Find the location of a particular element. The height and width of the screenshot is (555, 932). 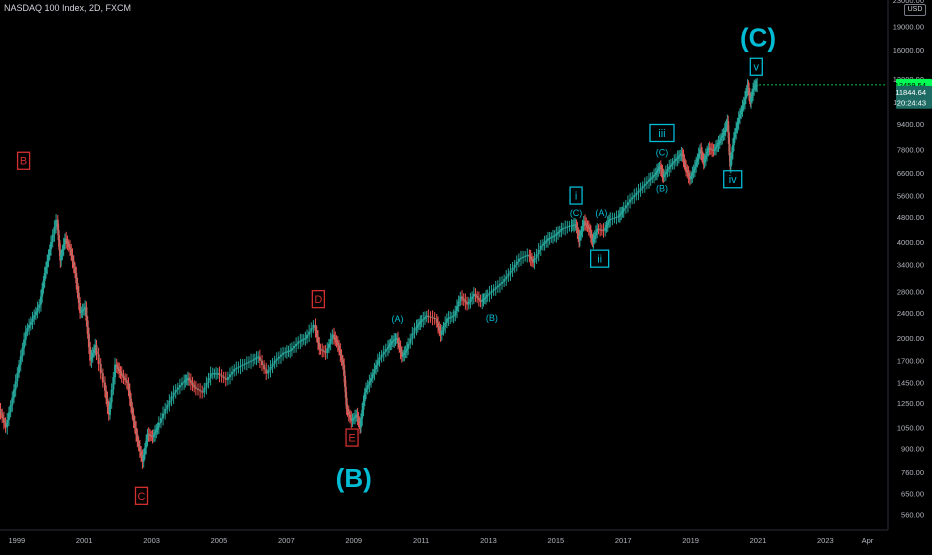

price-label-2: 20:24:43 is located at coordinates (914, 102).